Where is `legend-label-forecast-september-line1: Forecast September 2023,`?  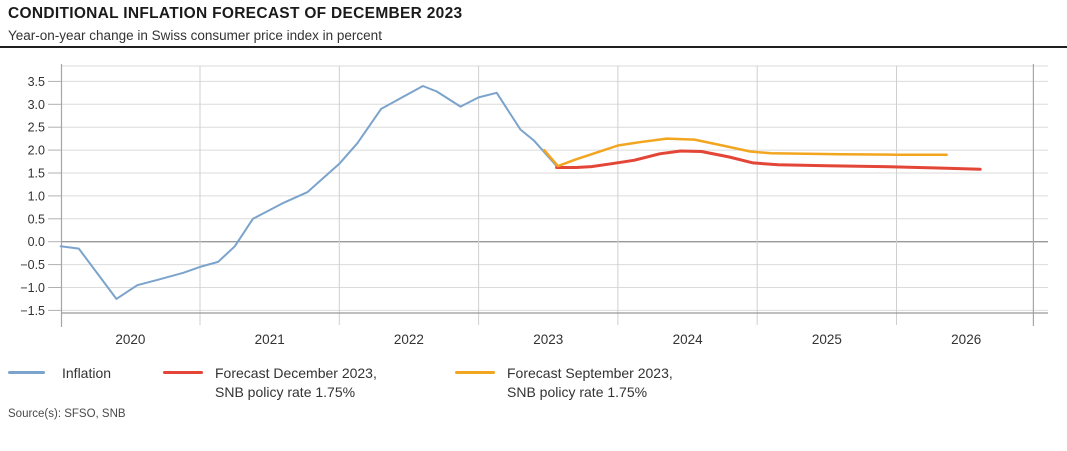 legend-label-forecast-september-line1: Forecast September 2023, is located at coordinates (590, 373).